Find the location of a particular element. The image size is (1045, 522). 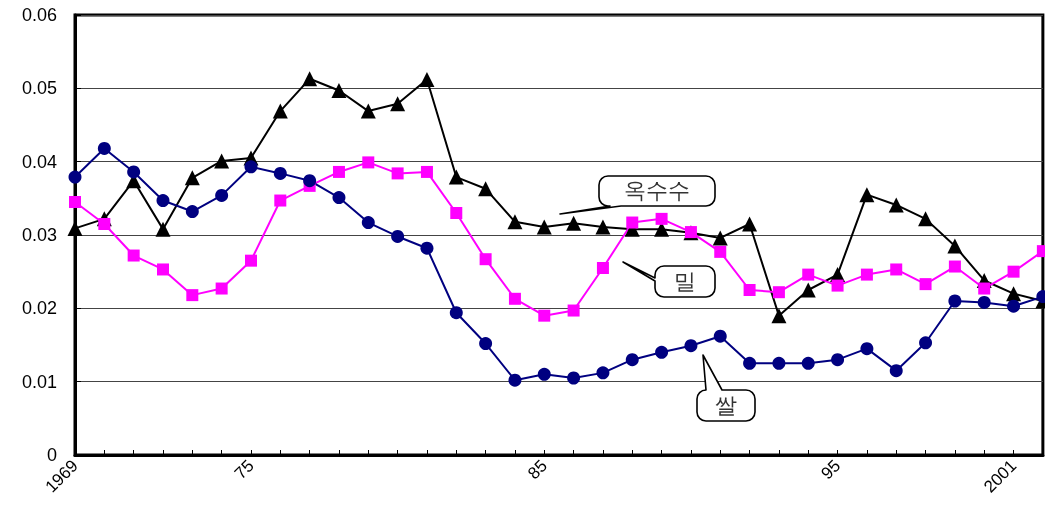

y-tick-label: 0.06 is located at coordinates (39, 15).